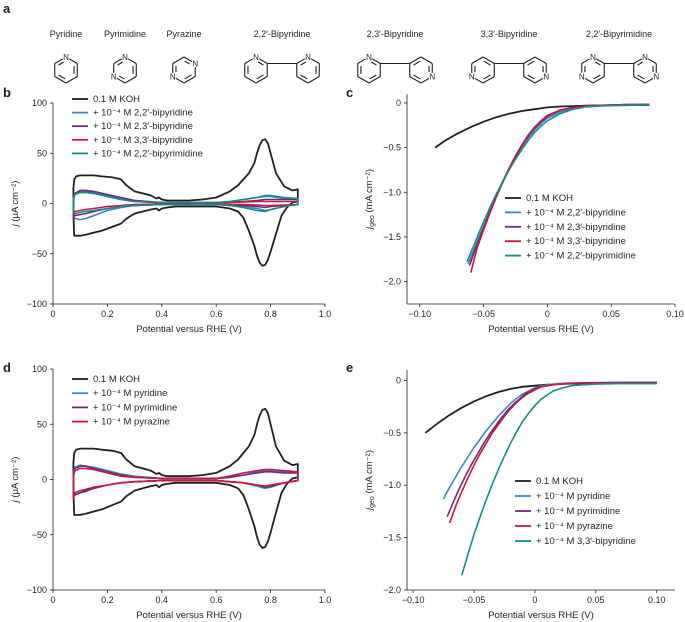 The width and height of the screenshot is (685, 622). What do you see at coordinates (573, 496) in the screenshot?
I see `legend-entry: + 10⁻⁴ M pyridine` at bounding box center [573, 496].